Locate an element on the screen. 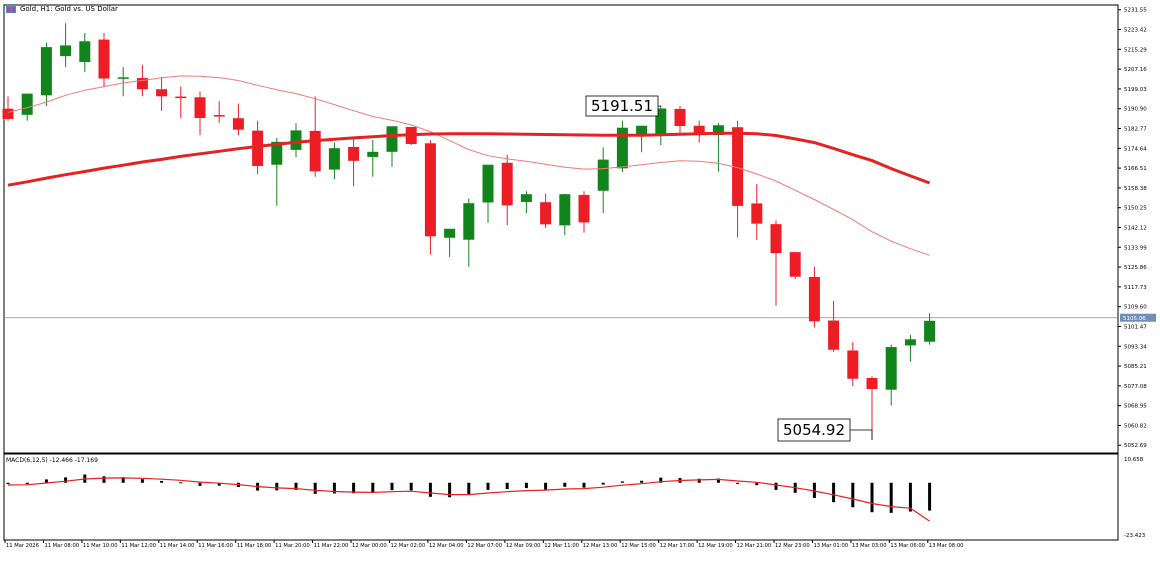 The width and height of the screenshot is (1160, 561). macd-axis-label: -23.423 is located at coordinates (1135, 536).